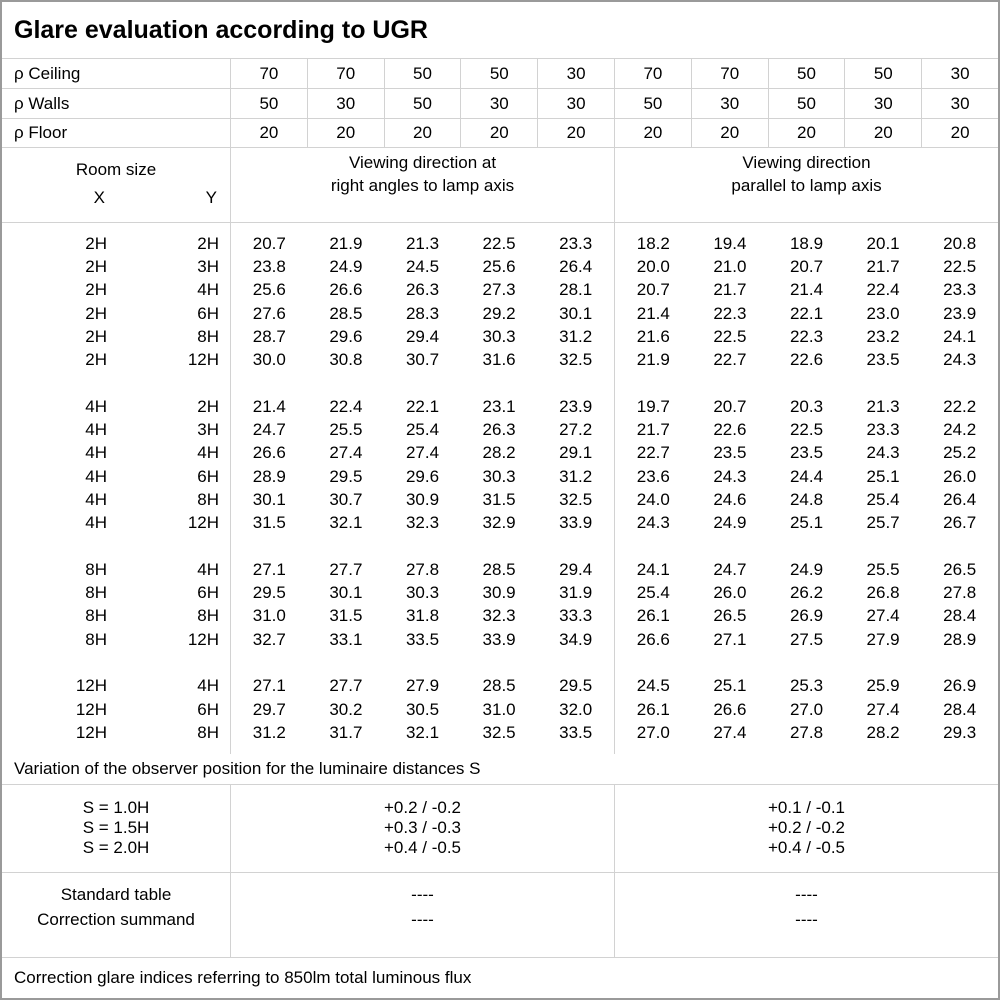 The image size is (1000, 1000). I want to click on ugr-parallel-row: 21.6 22.5 22.3 23.2 24.1, so click(806, 336).